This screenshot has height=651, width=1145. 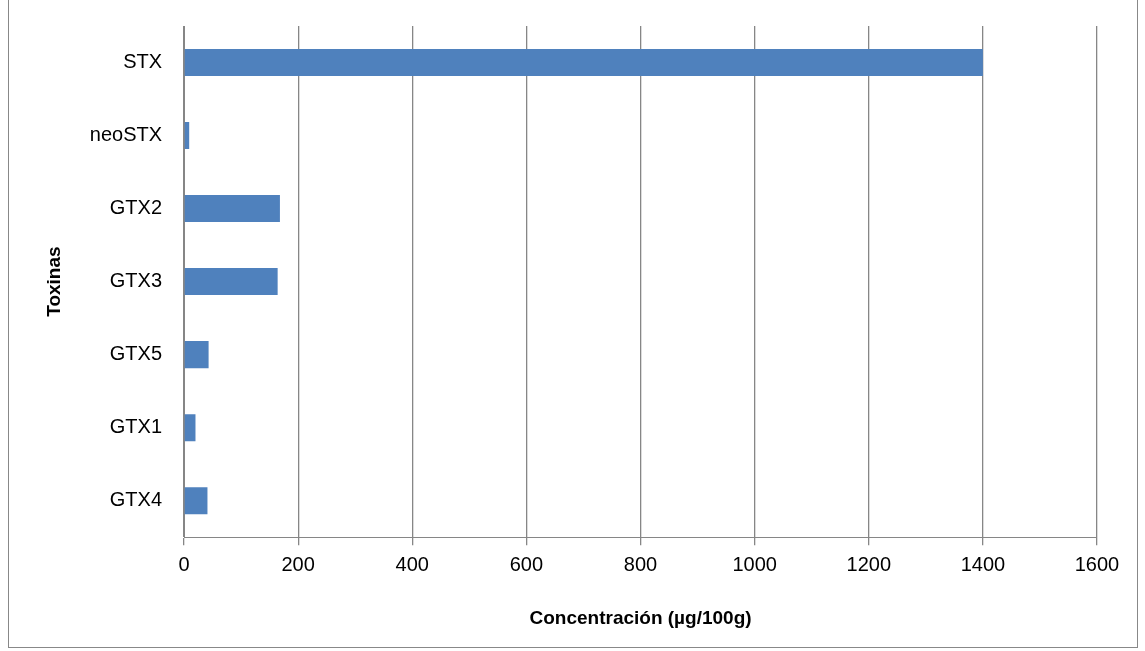 What do you see at coordinates (298, 563) in the screenshot?
I see `x-tick-label: 200` at bounding box center [298, 563].